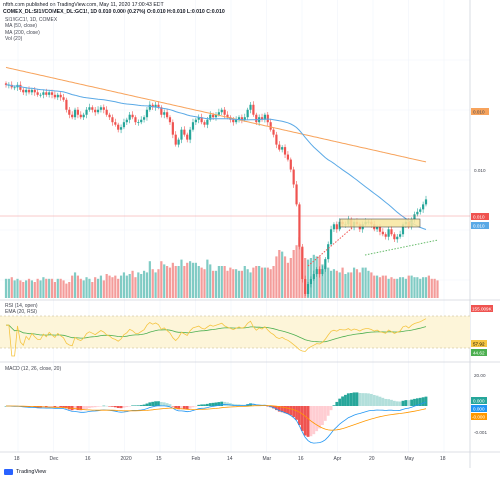 This screenshot has width=500, height=480. Describe the element at coordinates (88, 459) in the screenshot. I see `x-tick-label: 16` at that location.